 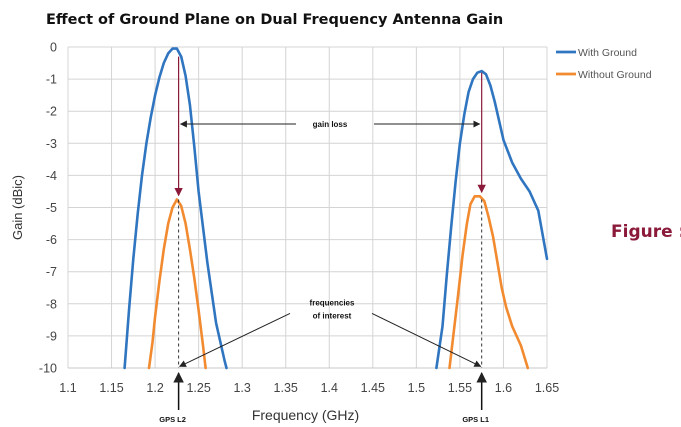 I want to click on frequencies-label: of interest, so click(x=332, y=315).